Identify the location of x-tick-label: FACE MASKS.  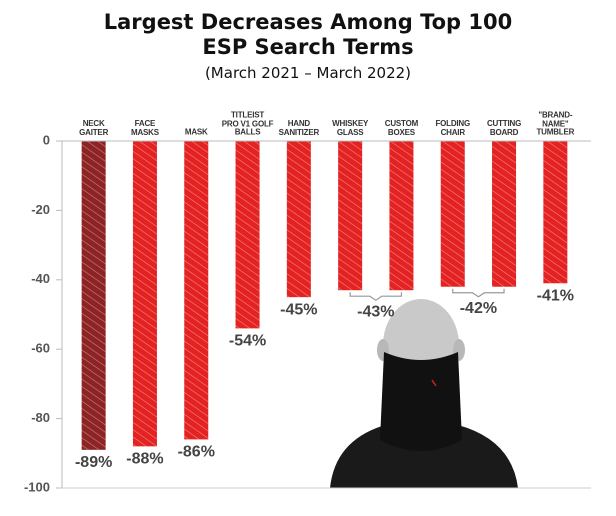
(144, 128).